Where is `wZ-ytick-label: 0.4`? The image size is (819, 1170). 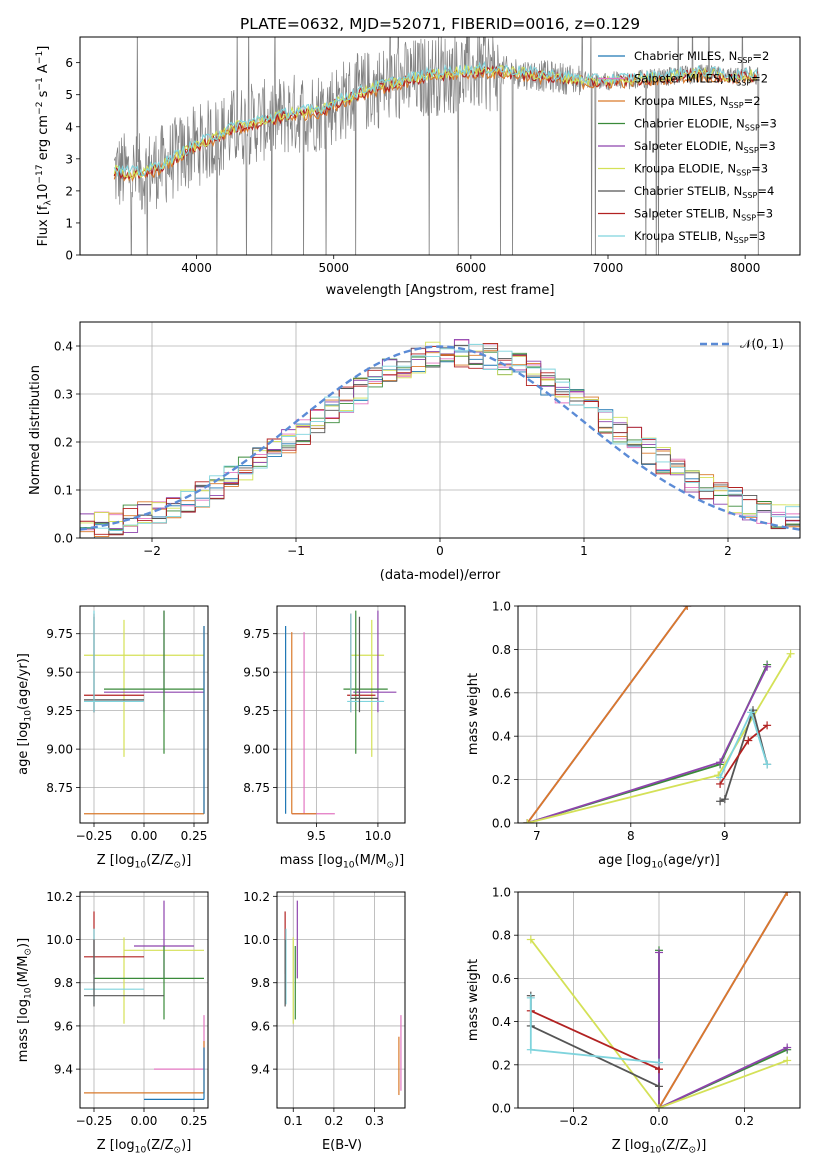
wZ-ytick-label: 0.4 is located at coordinates (501, 1022).